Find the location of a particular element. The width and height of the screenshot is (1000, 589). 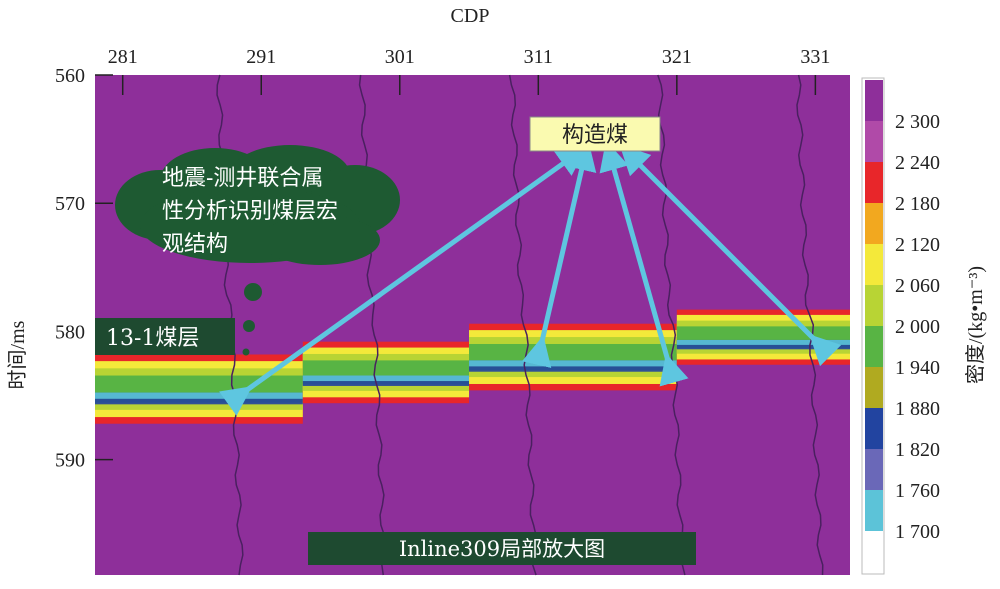

y-tick-label: 590 is located at coordinates (70, 461).